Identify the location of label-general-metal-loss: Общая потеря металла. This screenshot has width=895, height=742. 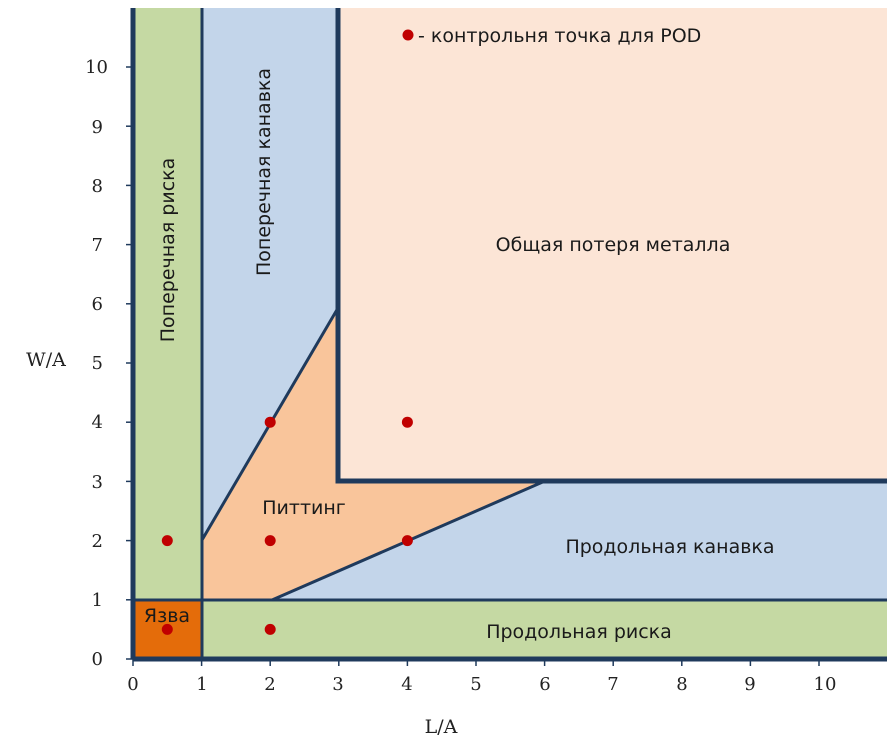
(613, 245).